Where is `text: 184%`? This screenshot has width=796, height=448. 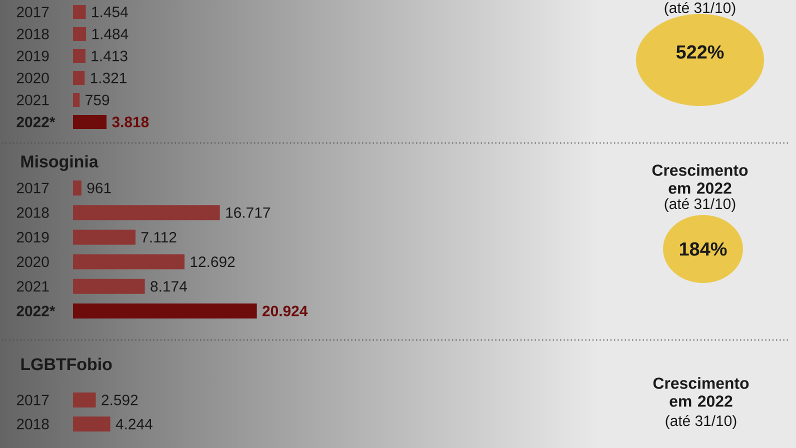
text: 184% is located at coordinates (703, 249).